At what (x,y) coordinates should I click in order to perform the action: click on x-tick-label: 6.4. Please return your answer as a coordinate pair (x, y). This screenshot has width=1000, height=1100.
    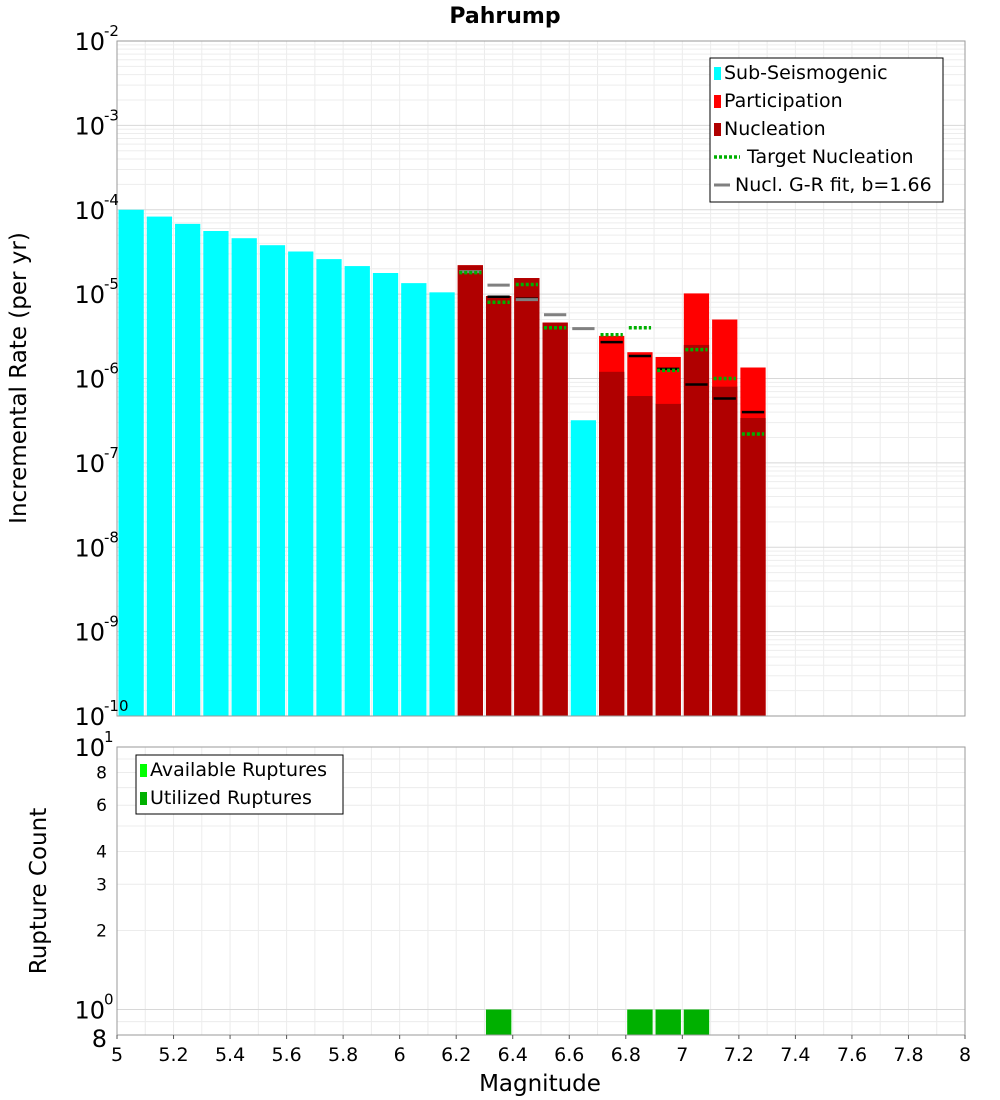
    Looking at the image, I should click on (513, 1055).